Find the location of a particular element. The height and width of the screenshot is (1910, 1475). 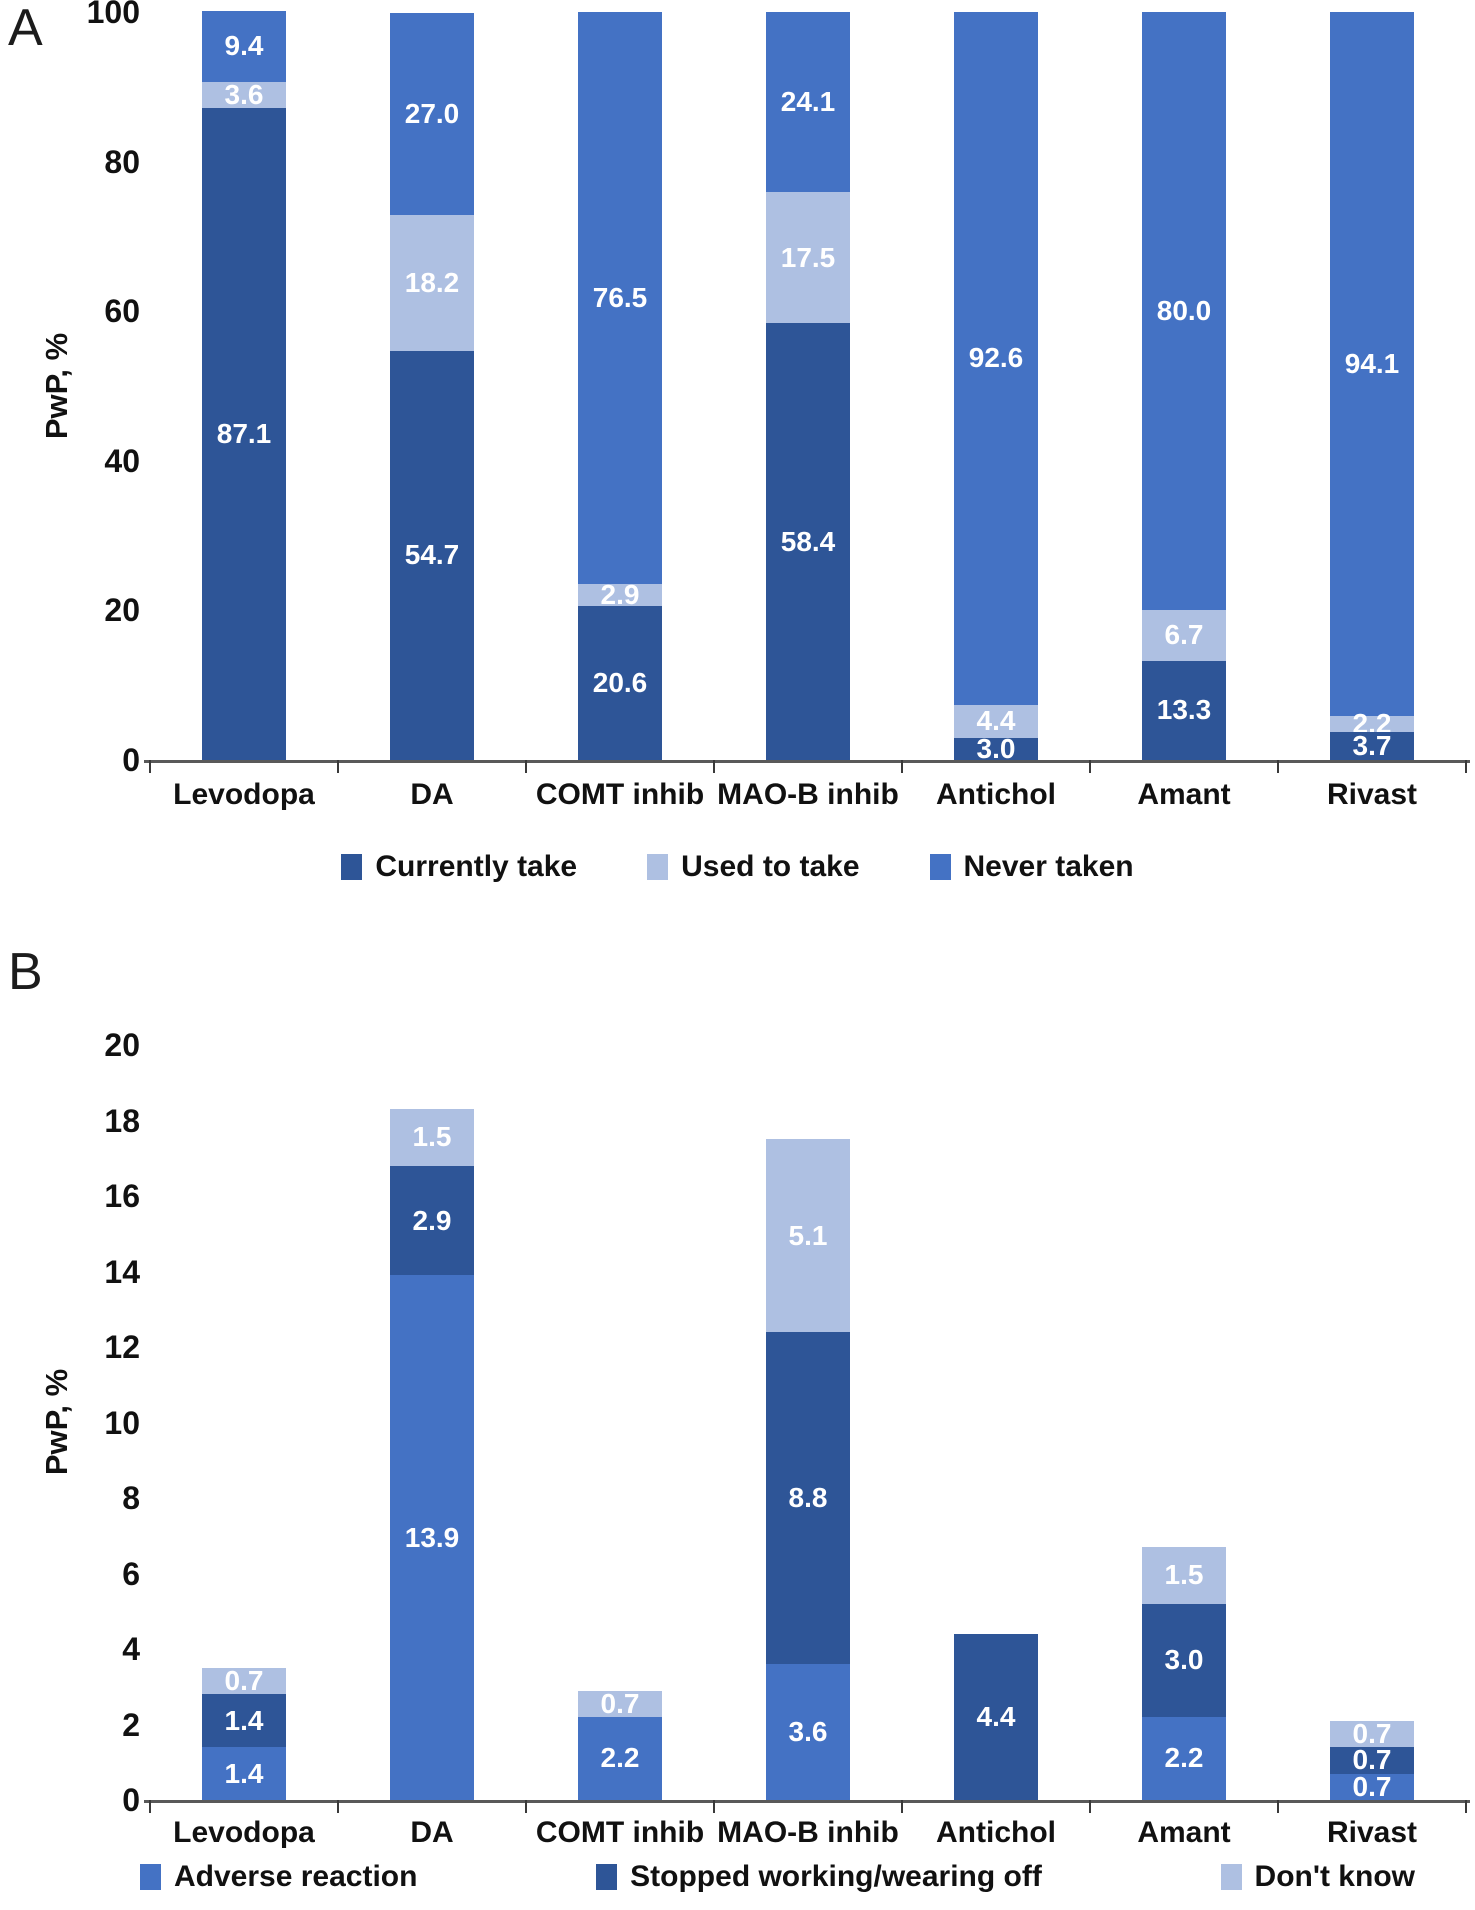

panel-b-letter: B is located at coordinates (25, 972).